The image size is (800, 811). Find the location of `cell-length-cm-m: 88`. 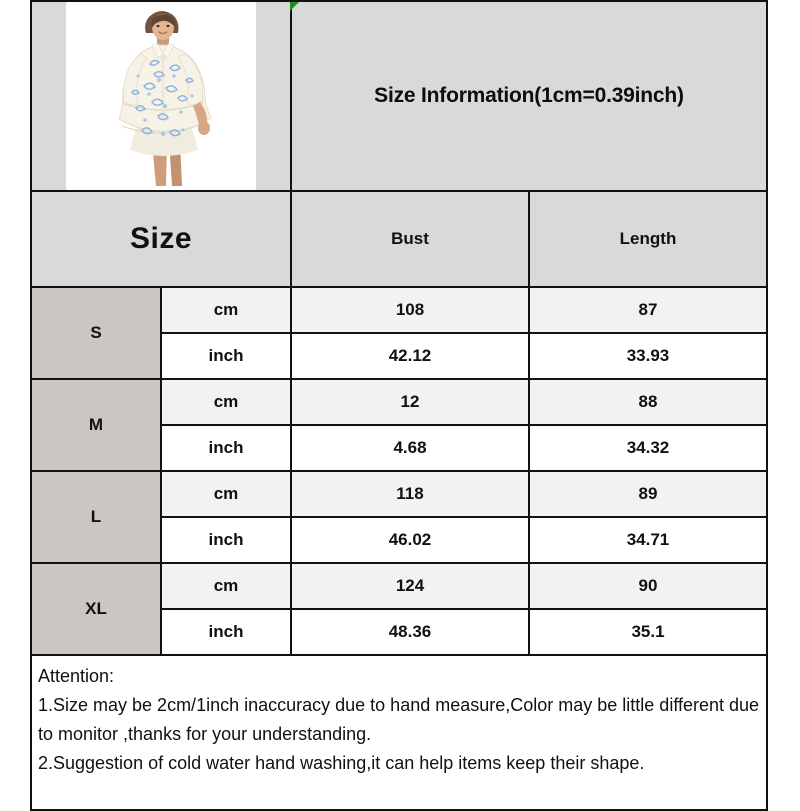

cell-length-cm-m: 88 is located at coordinates (648, 402).